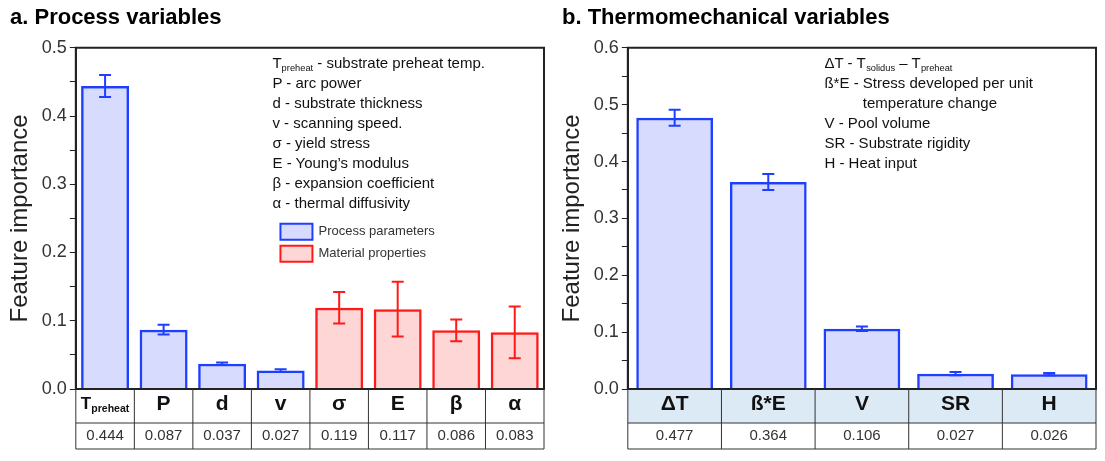  I want to click on y-tick-label: 0.6, so click(606, 46).